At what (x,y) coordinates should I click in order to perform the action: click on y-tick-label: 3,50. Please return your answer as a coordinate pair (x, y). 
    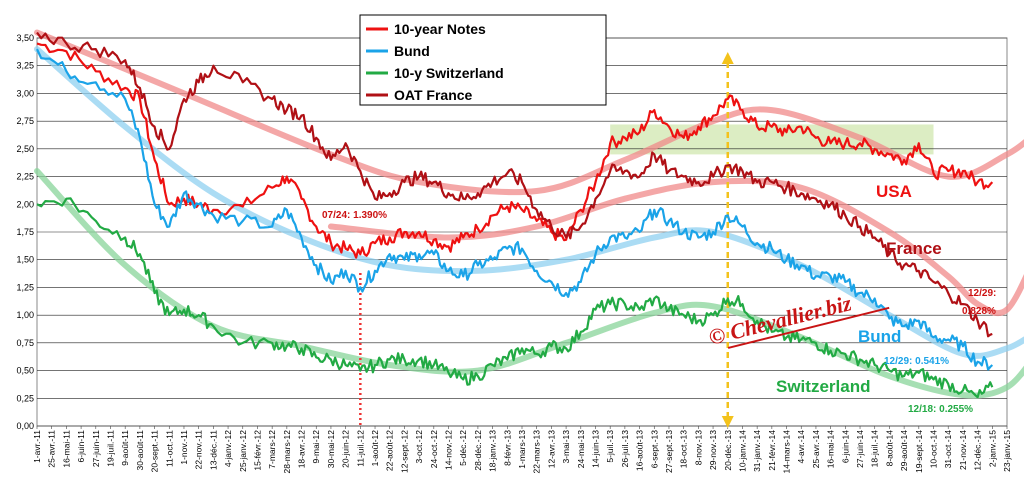
    Looking at the image, I should click on (25, 38).